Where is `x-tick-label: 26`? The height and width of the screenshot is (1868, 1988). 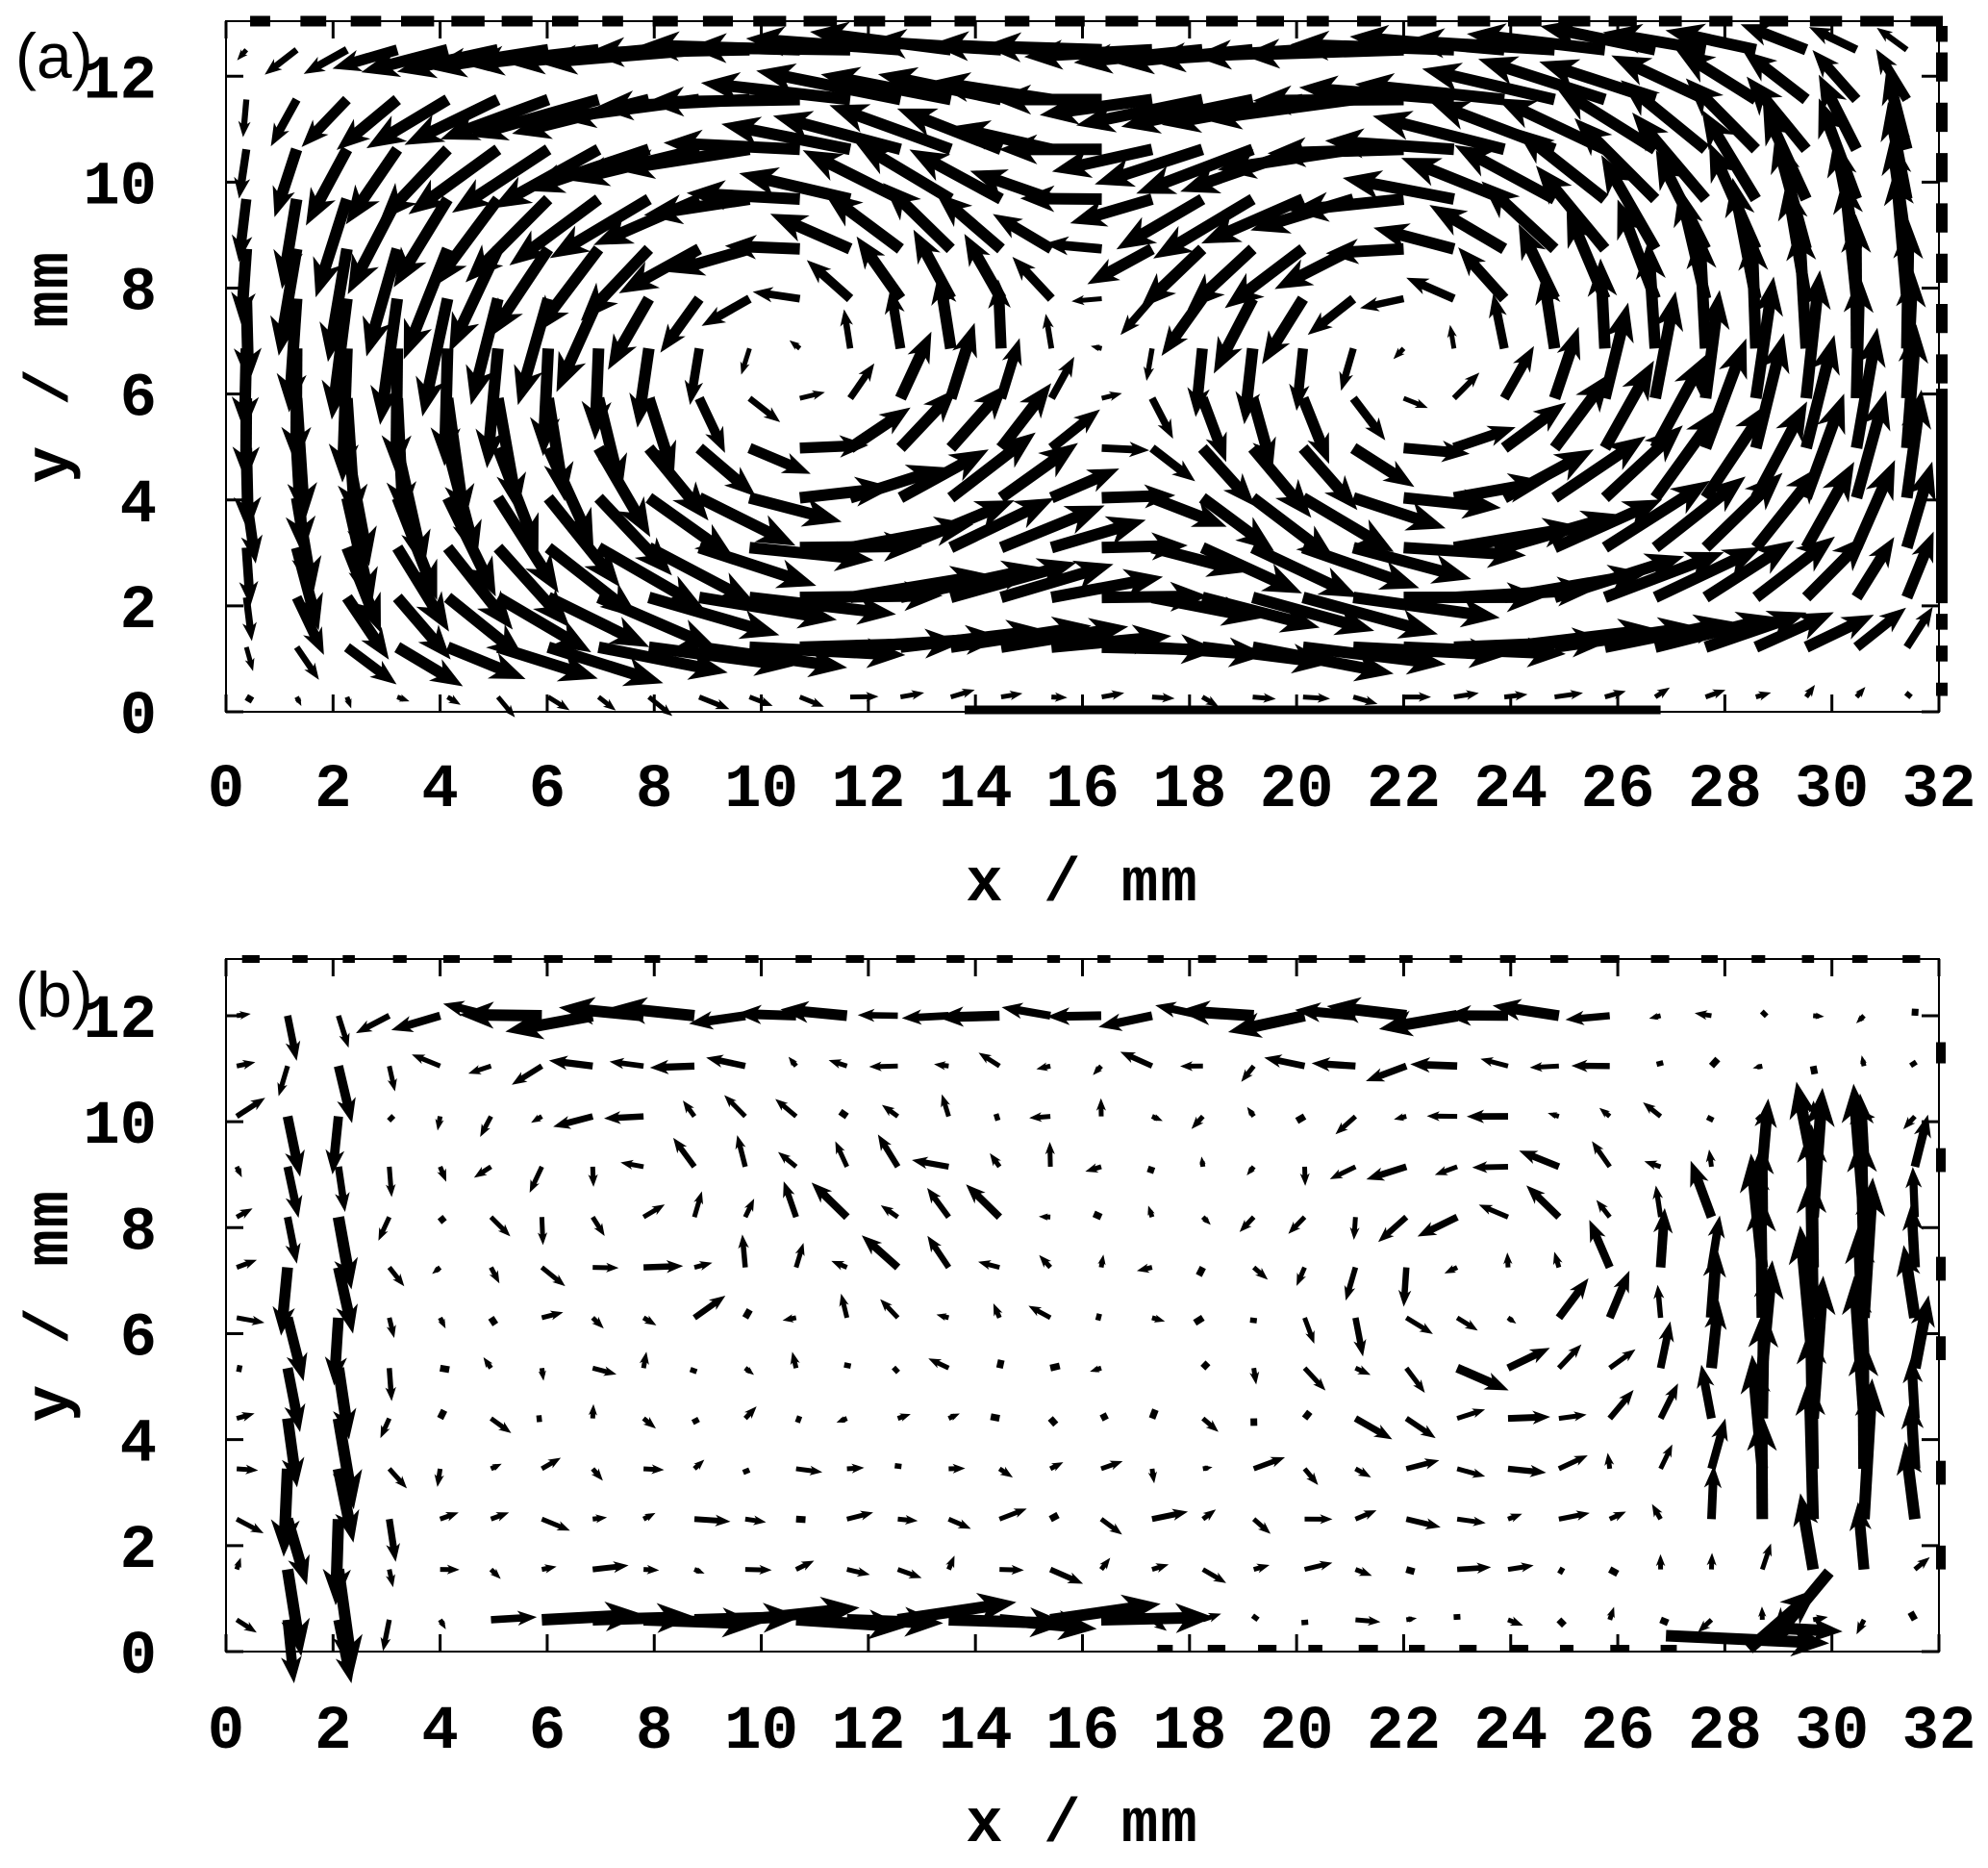 x-tick-label: 26 is located at coordinates (1618, 1732).